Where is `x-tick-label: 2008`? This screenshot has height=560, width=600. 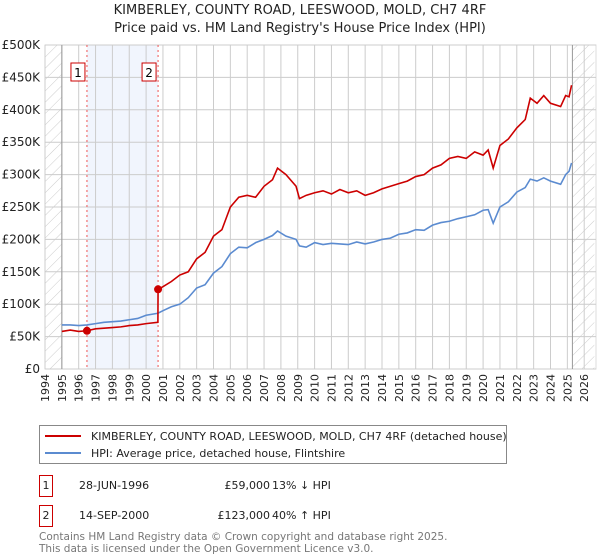
x-tick-label: 2008 is located at coordinates (281, 388).